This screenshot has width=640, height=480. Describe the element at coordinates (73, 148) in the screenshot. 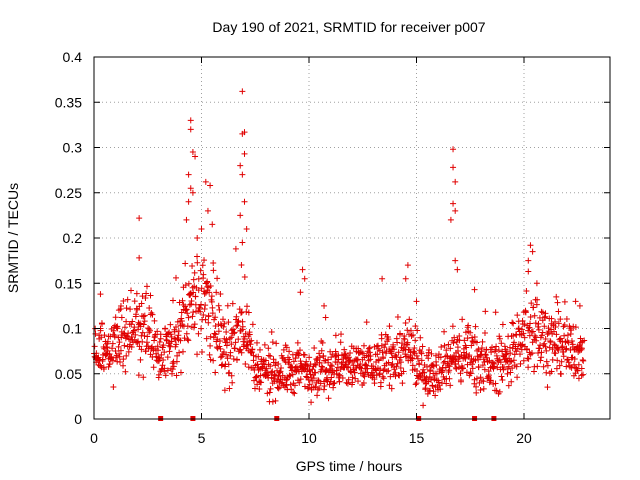

I see `y-tick-label: 0.3` at that location.